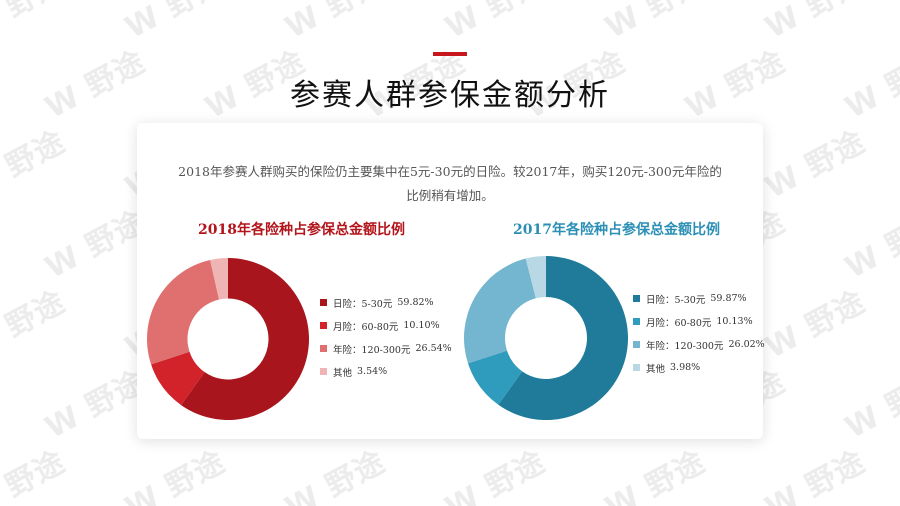  What do you see at coordinates (421, 325) in the screenshot?
I see `legend-value: 10.10%` at bounding box center [421, 325].